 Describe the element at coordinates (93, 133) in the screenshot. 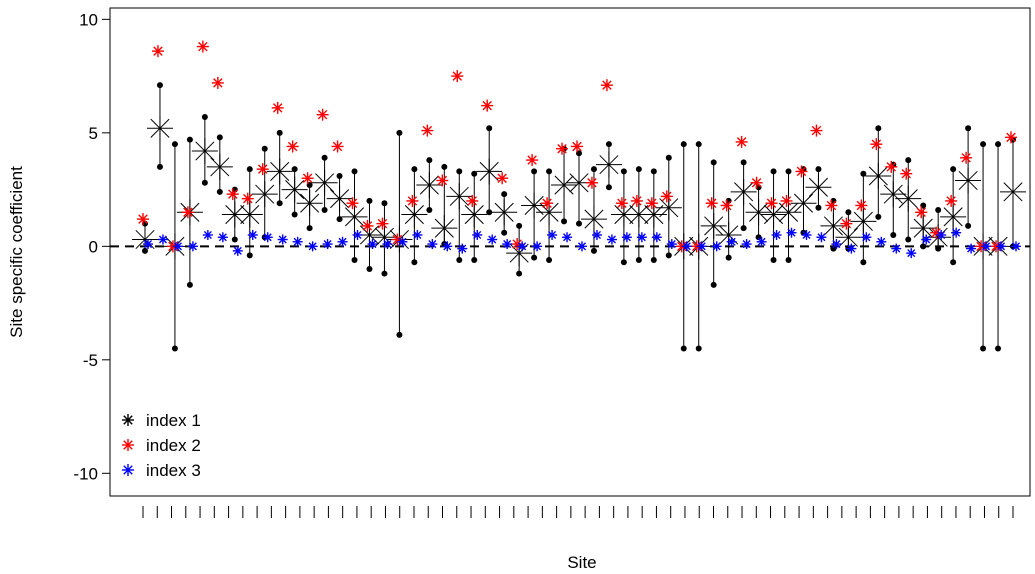

I see `y-tick-label: 5` at that location.